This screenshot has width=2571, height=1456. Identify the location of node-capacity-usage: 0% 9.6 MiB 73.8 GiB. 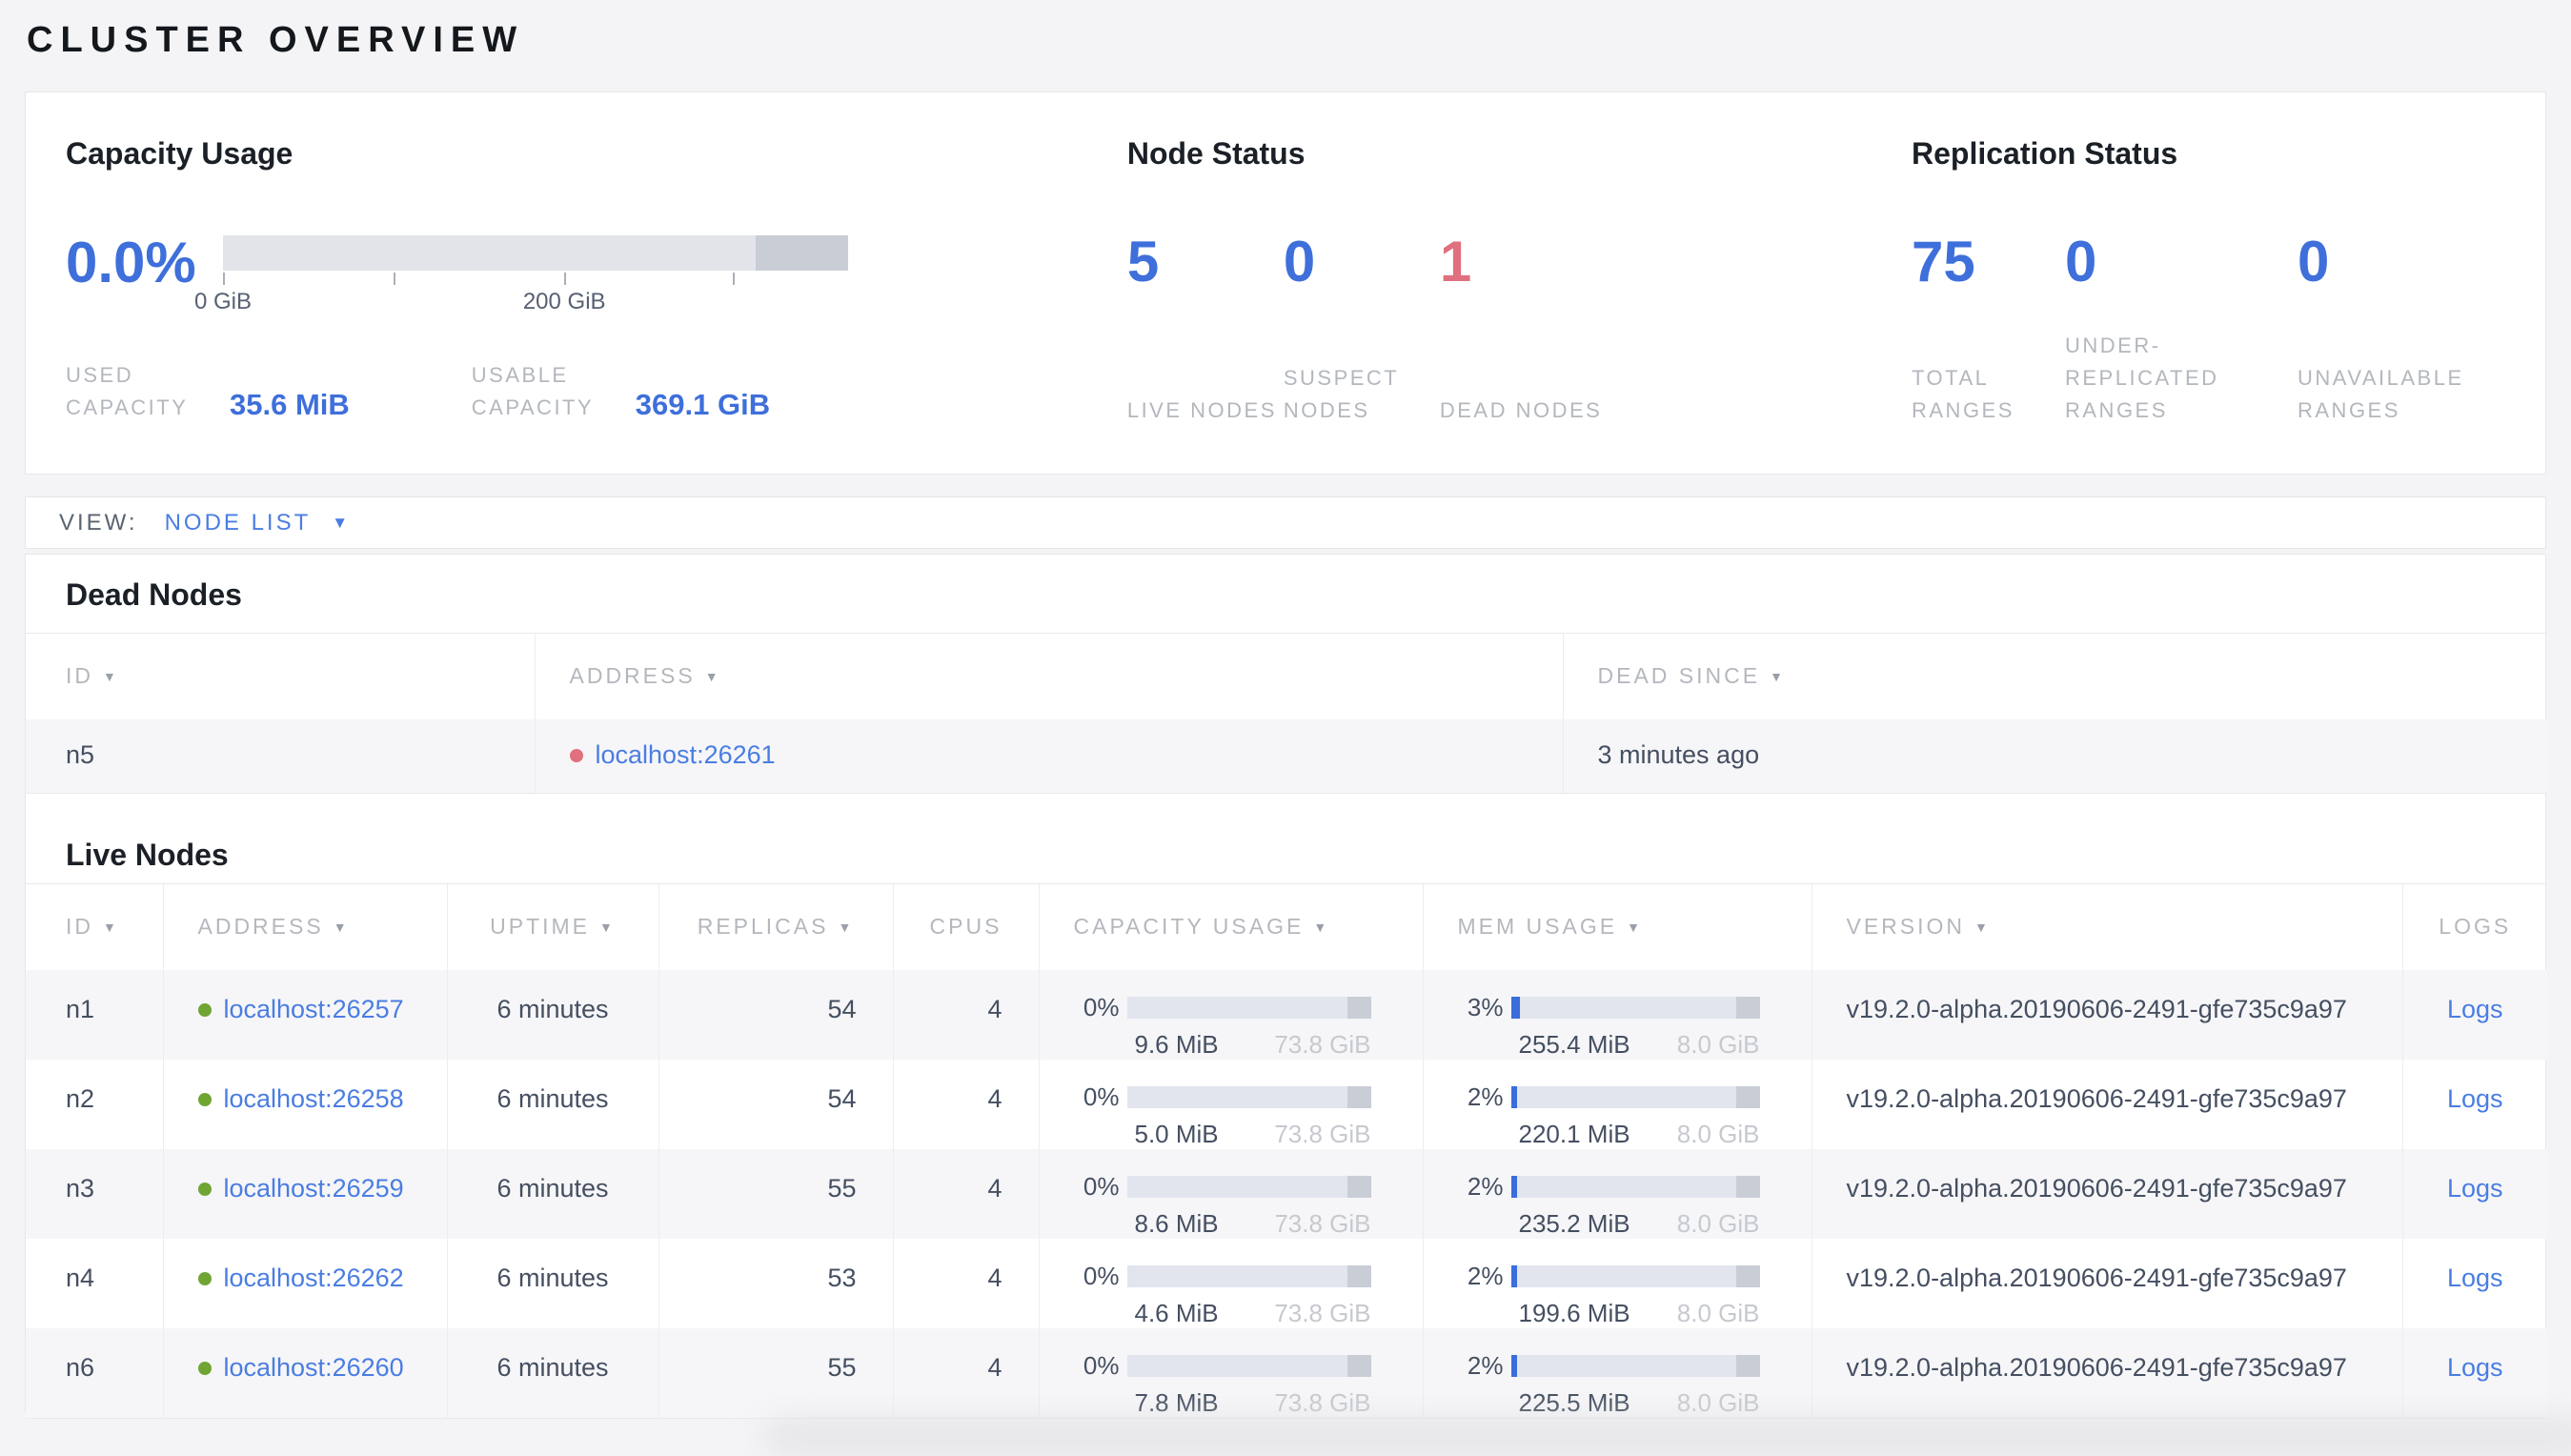
(1230, 1015).